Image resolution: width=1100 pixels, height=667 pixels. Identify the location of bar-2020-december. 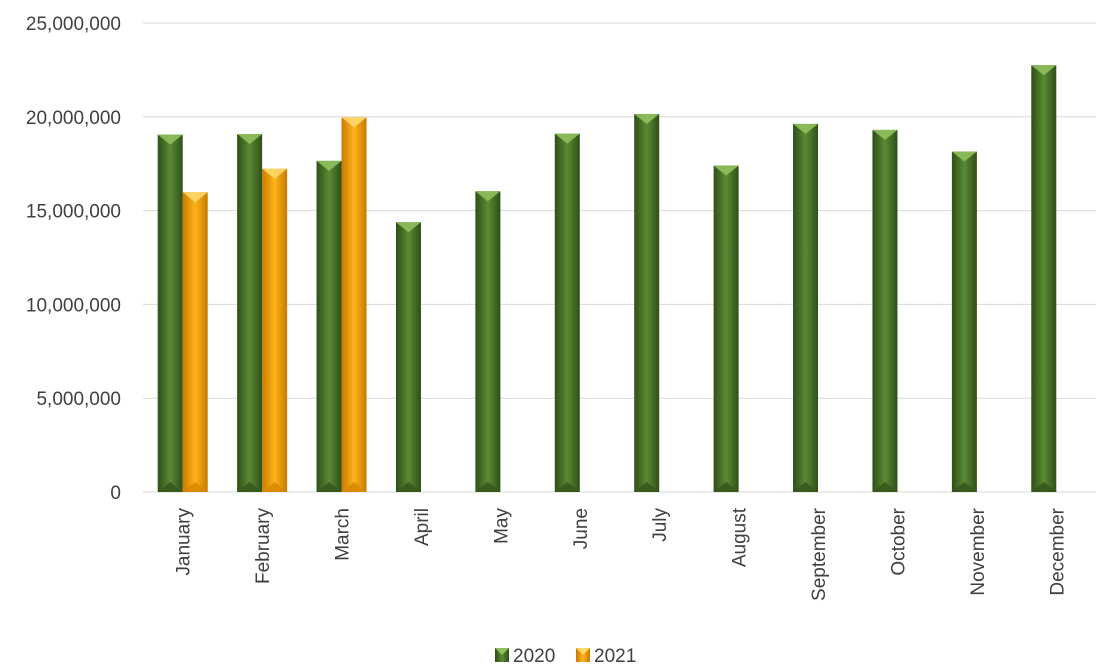
(1044, 279).